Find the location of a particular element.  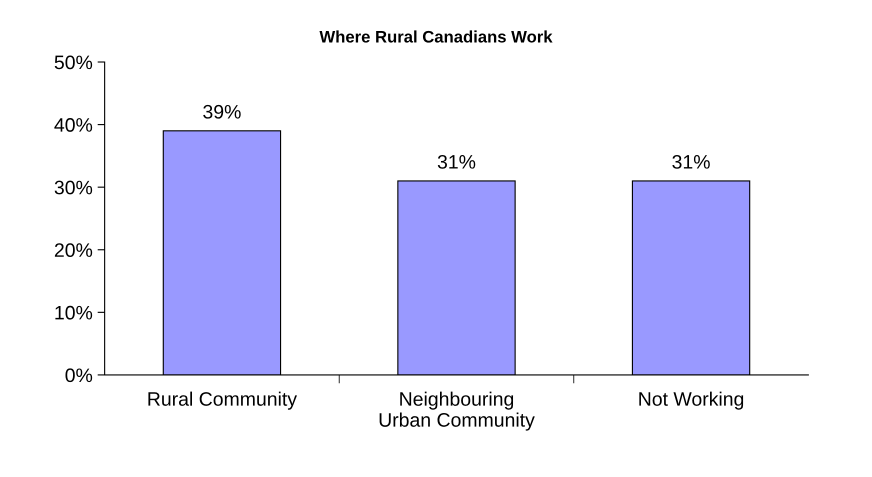

data-label: 39% is located at coordinates (222, 111).